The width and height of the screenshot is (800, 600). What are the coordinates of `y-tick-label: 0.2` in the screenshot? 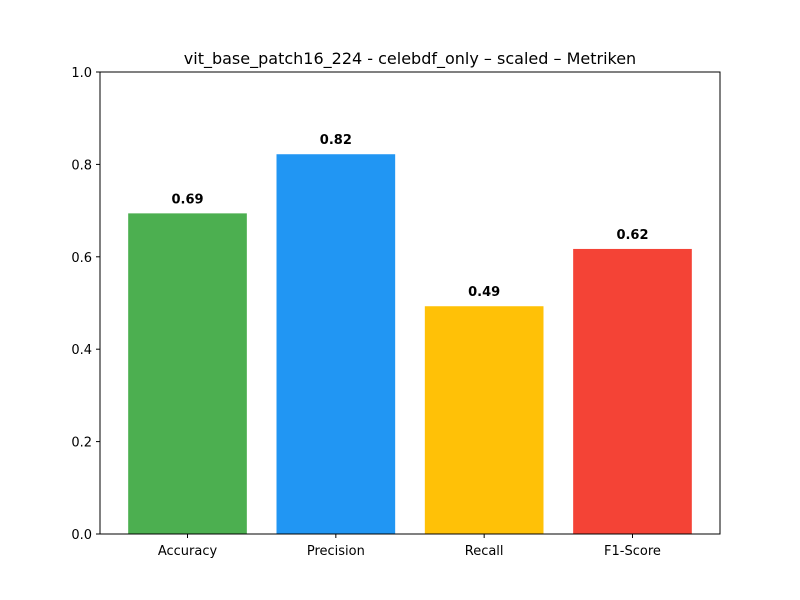 It's located at (81, 443).